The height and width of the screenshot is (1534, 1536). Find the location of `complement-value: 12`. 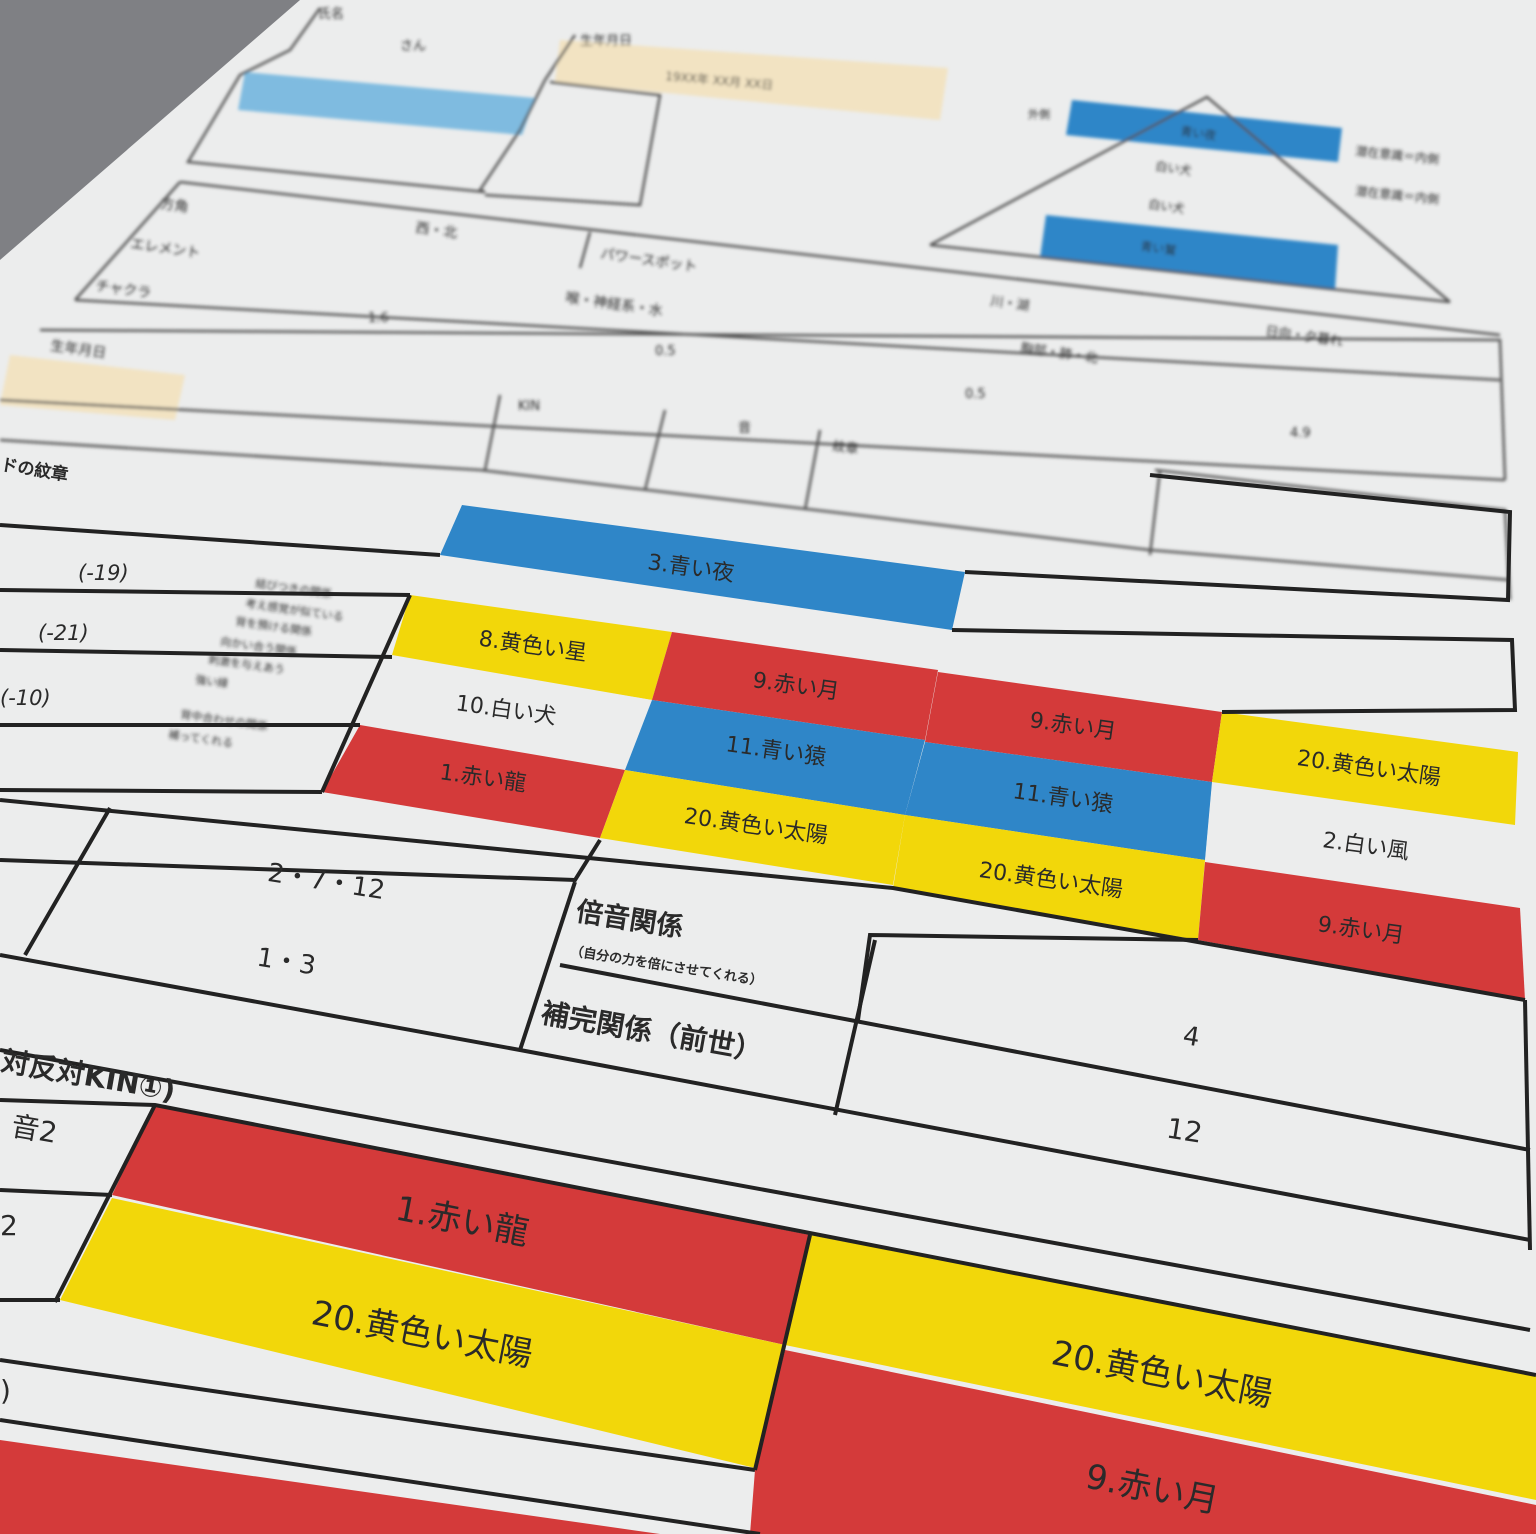

complement-value: 12 is located at coordinates (1184, 1131).